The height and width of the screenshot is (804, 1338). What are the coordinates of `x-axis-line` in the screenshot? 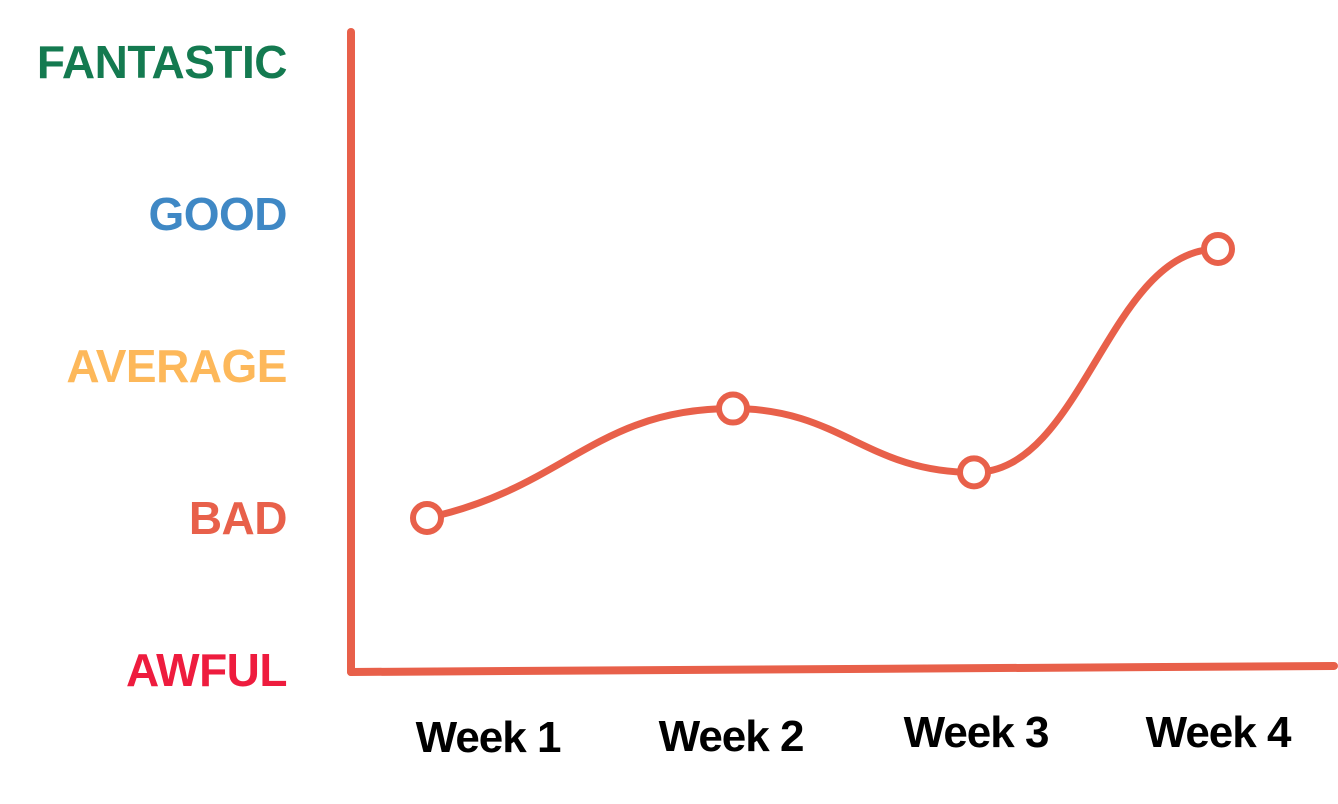 It's located at (842, 669).